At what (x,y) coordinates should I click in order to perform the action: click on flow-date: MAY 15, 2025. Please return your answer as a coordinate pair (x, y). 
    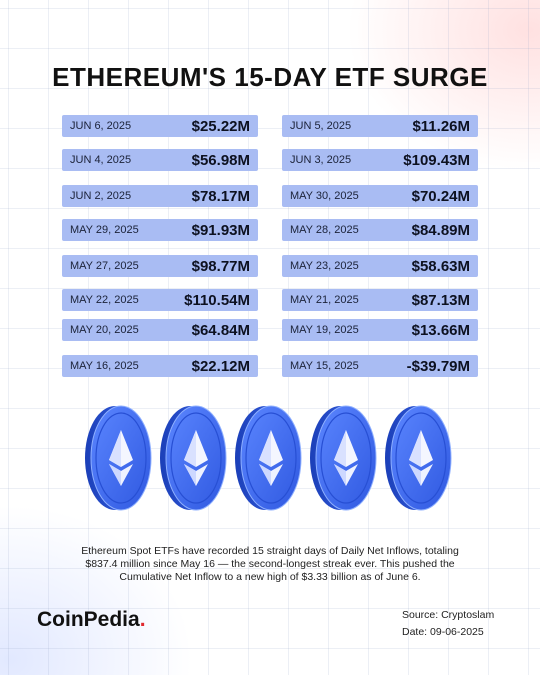
    Looking at the image, I should click on (324, 366).